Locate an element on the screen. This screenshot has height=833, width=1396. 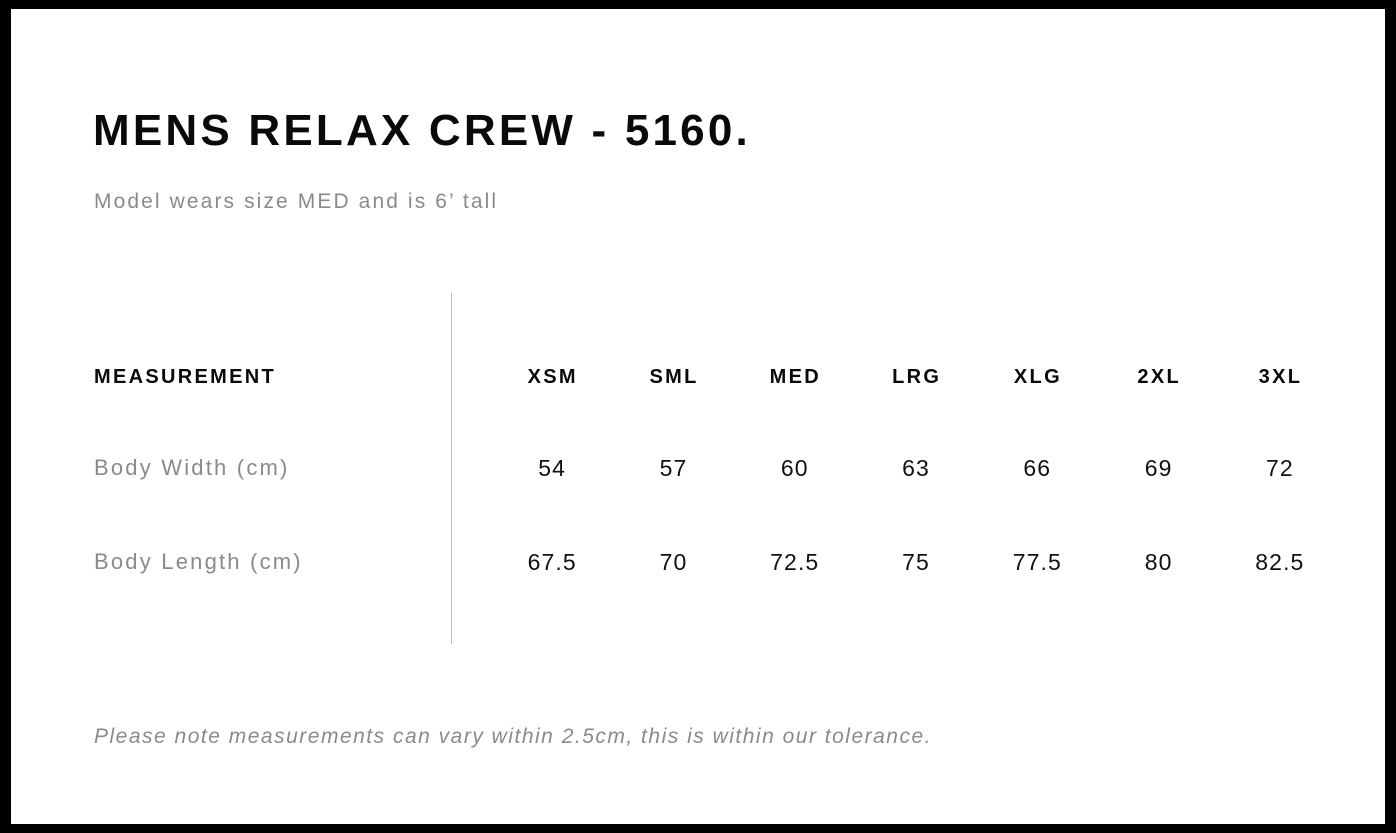
cell-body-length-med: 72.5 is located at coordinates (795, 562).